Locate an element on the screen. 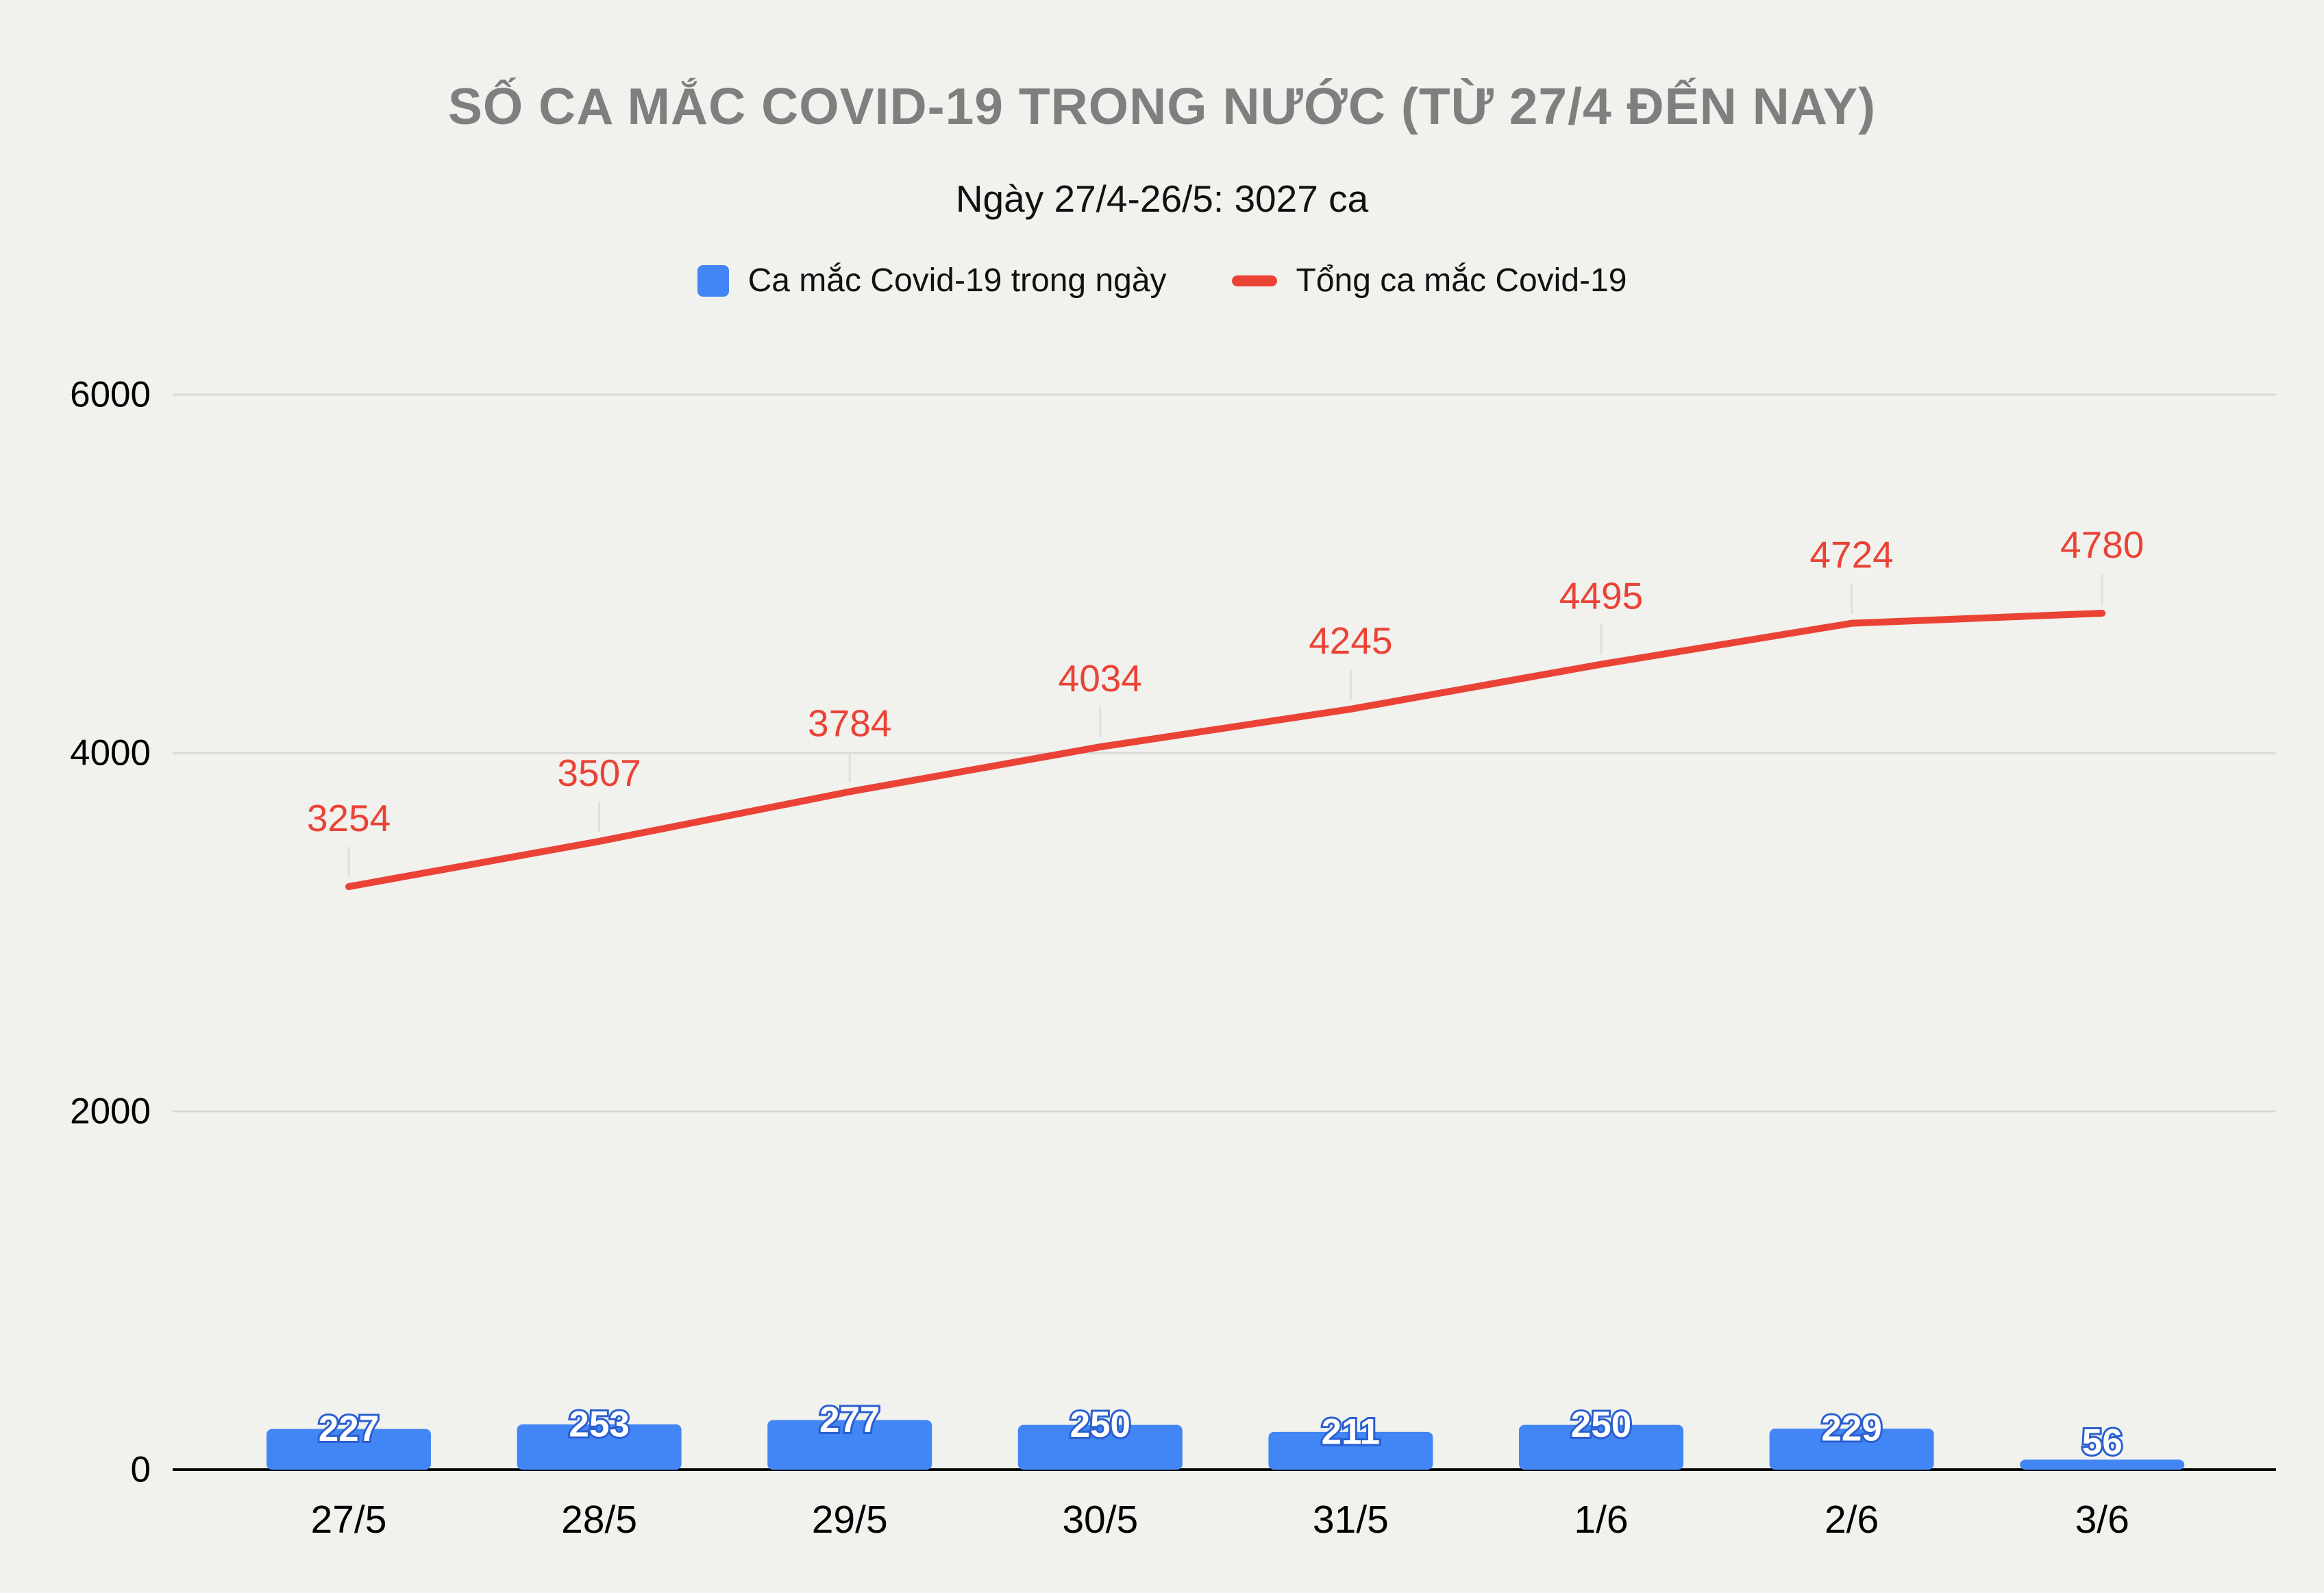 The height and width of the screenshot is (1593, 2324). x-tick-label: 3/6 is located at coordinates (2102, 1520).